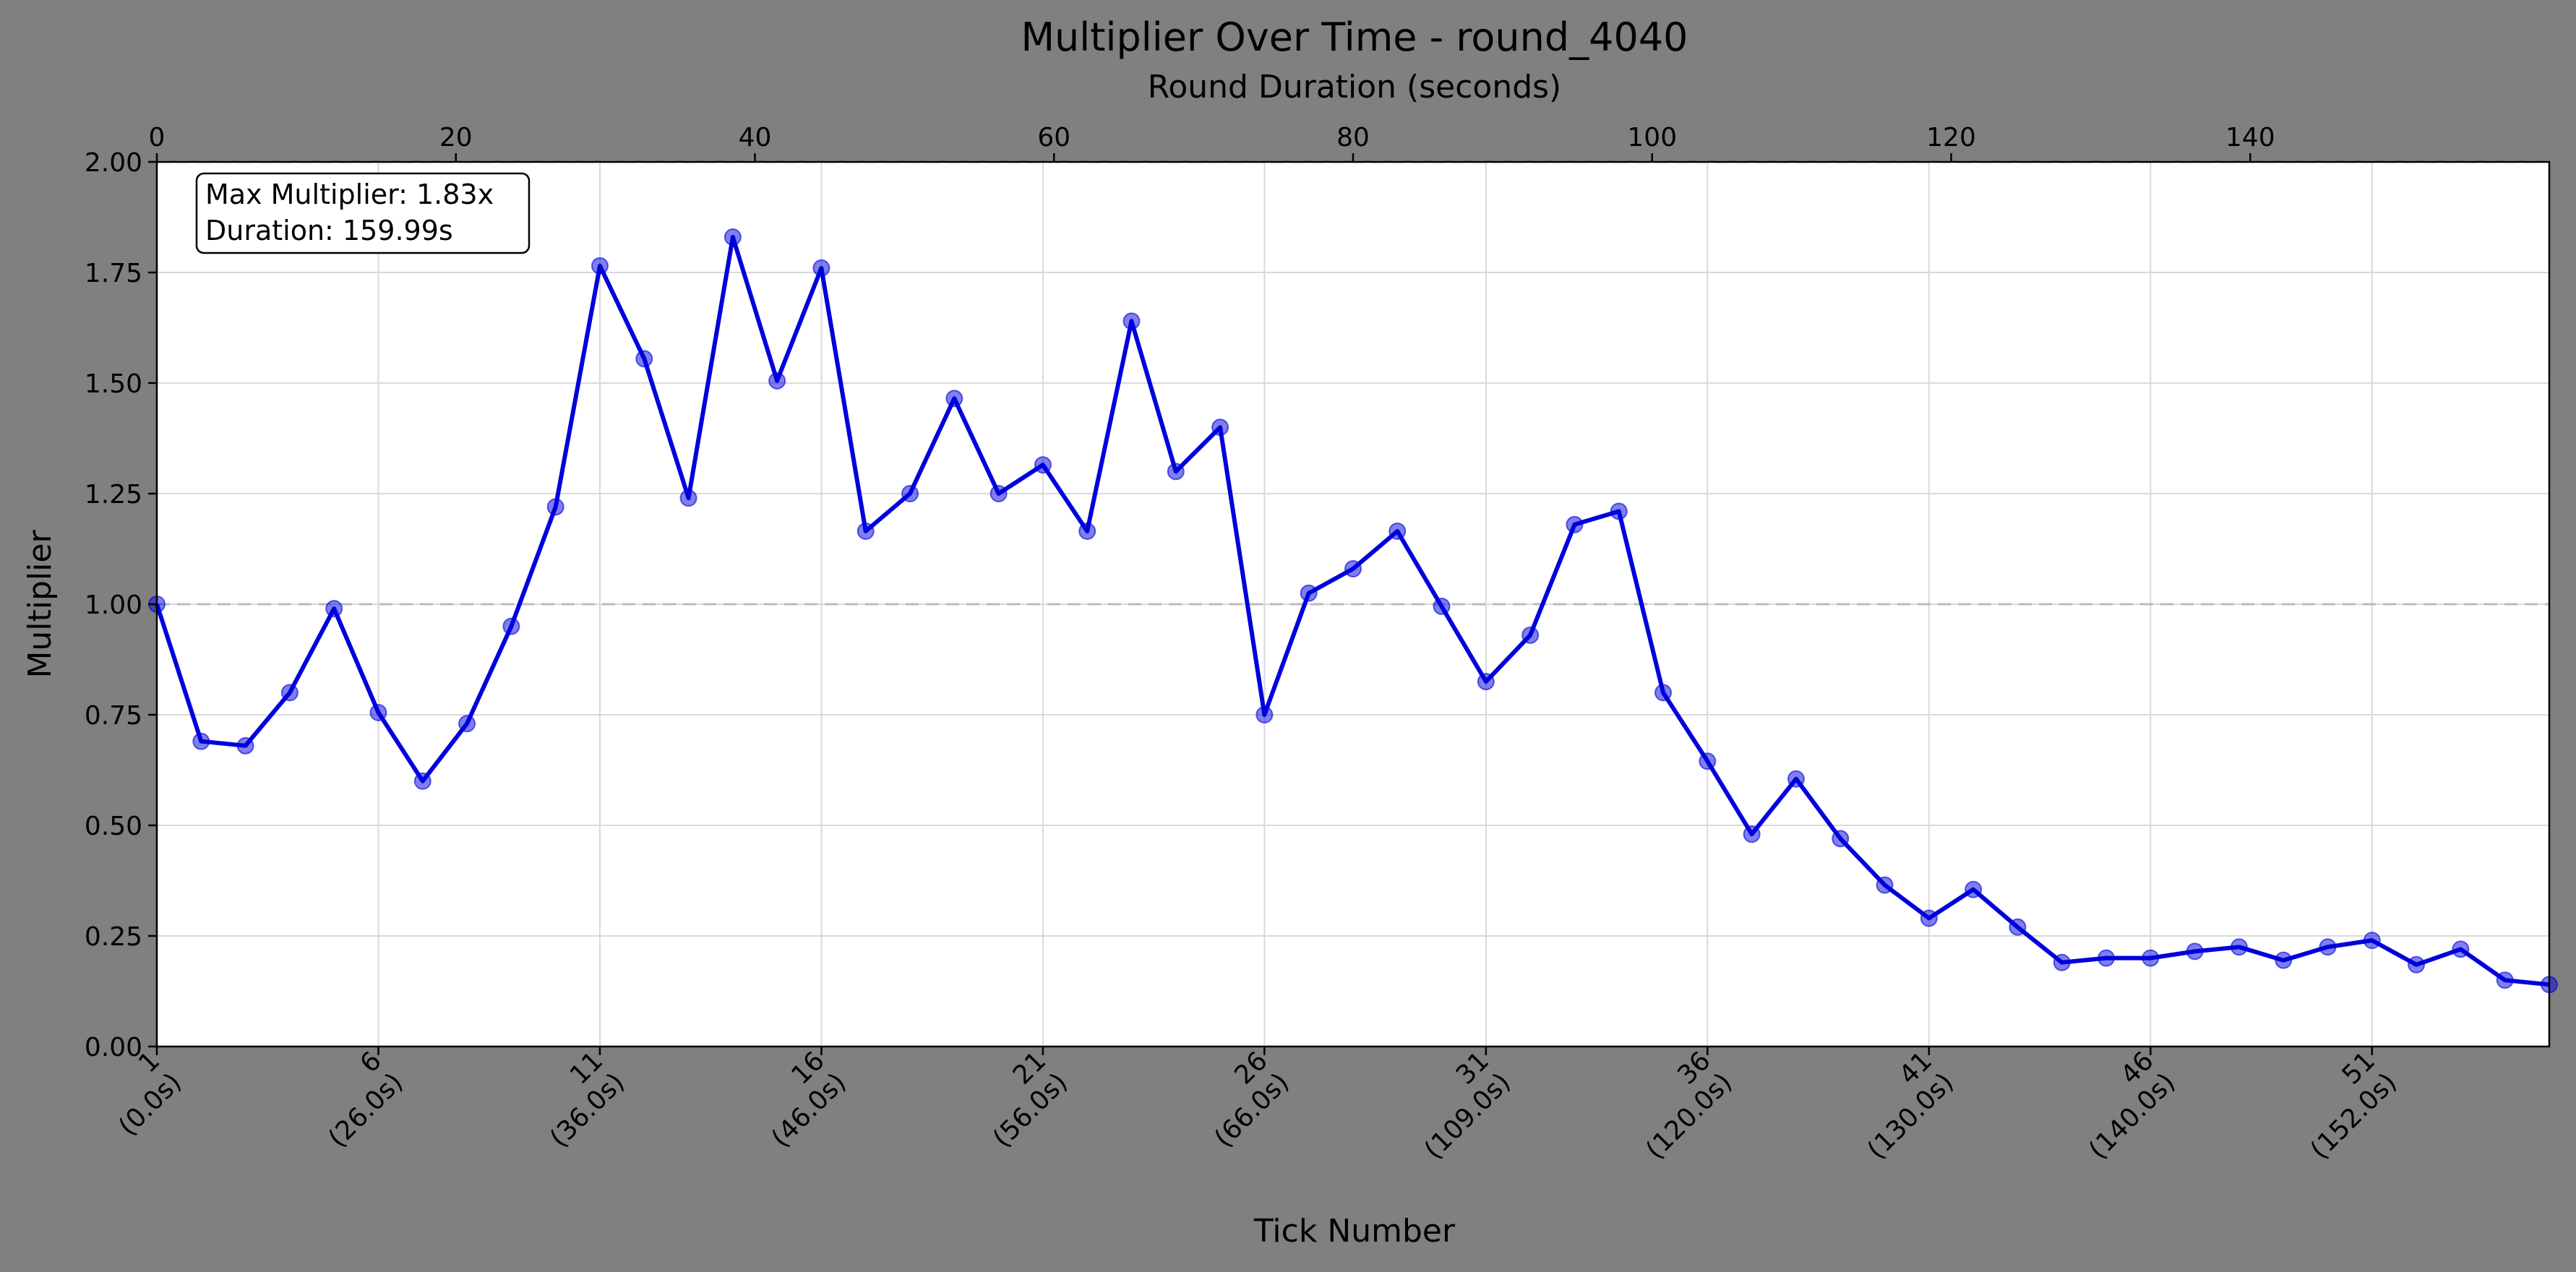 The image size is (2576, 1272). What do you see at coordinates (114, 273) in the screenshot?
I see `y-tick-label: 1.75` at bounding box center [114, 273].